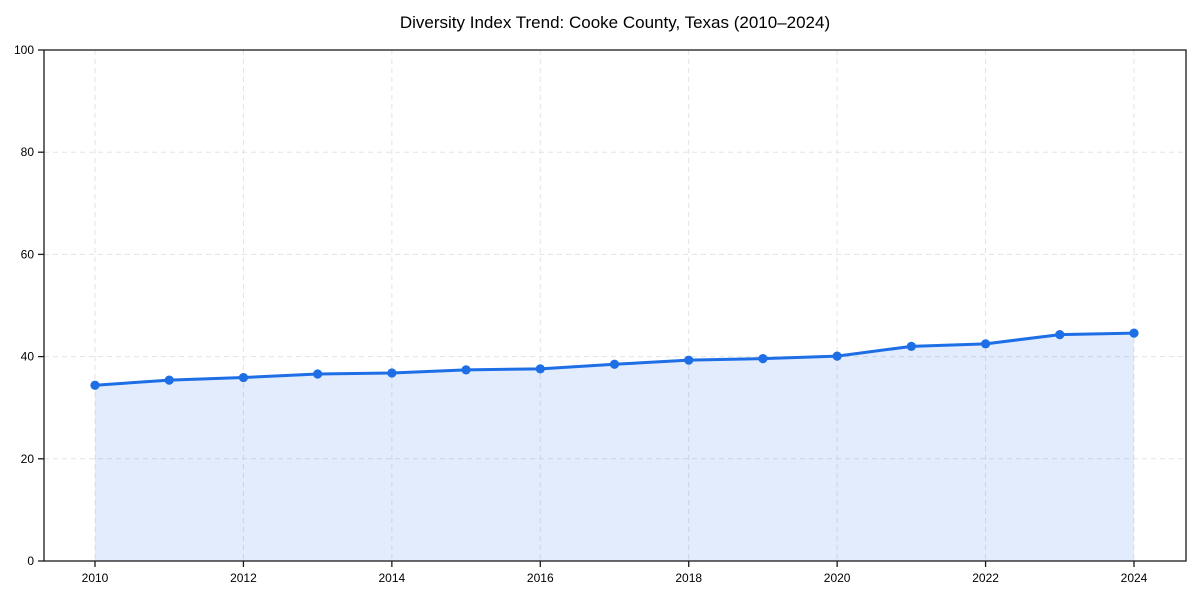 The width and height of the screenshot is (1200, 600). What do you see at coordinates (28, 357) in the screenshot?
I see `y-tick-label: 40` at bounding box center [28, 357].